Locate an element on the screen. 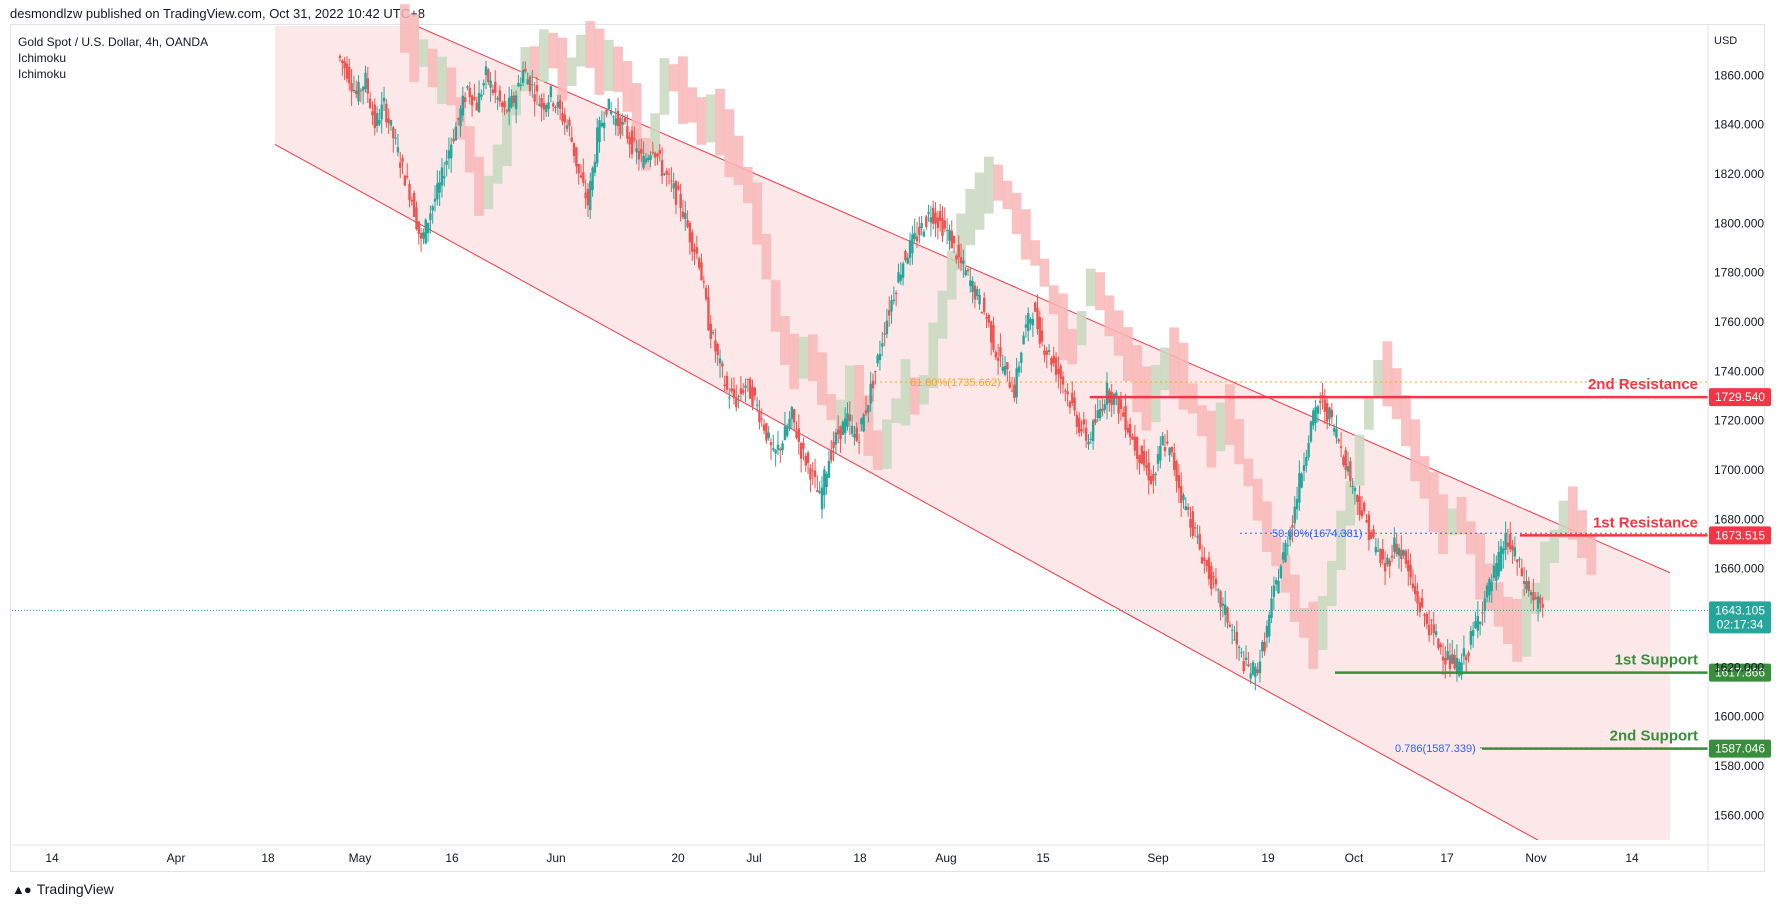 Image resolution: width=1787 pixels, height=907 pixels. footer-brand: ▲● TradingView is located at coordinates (63, 889).